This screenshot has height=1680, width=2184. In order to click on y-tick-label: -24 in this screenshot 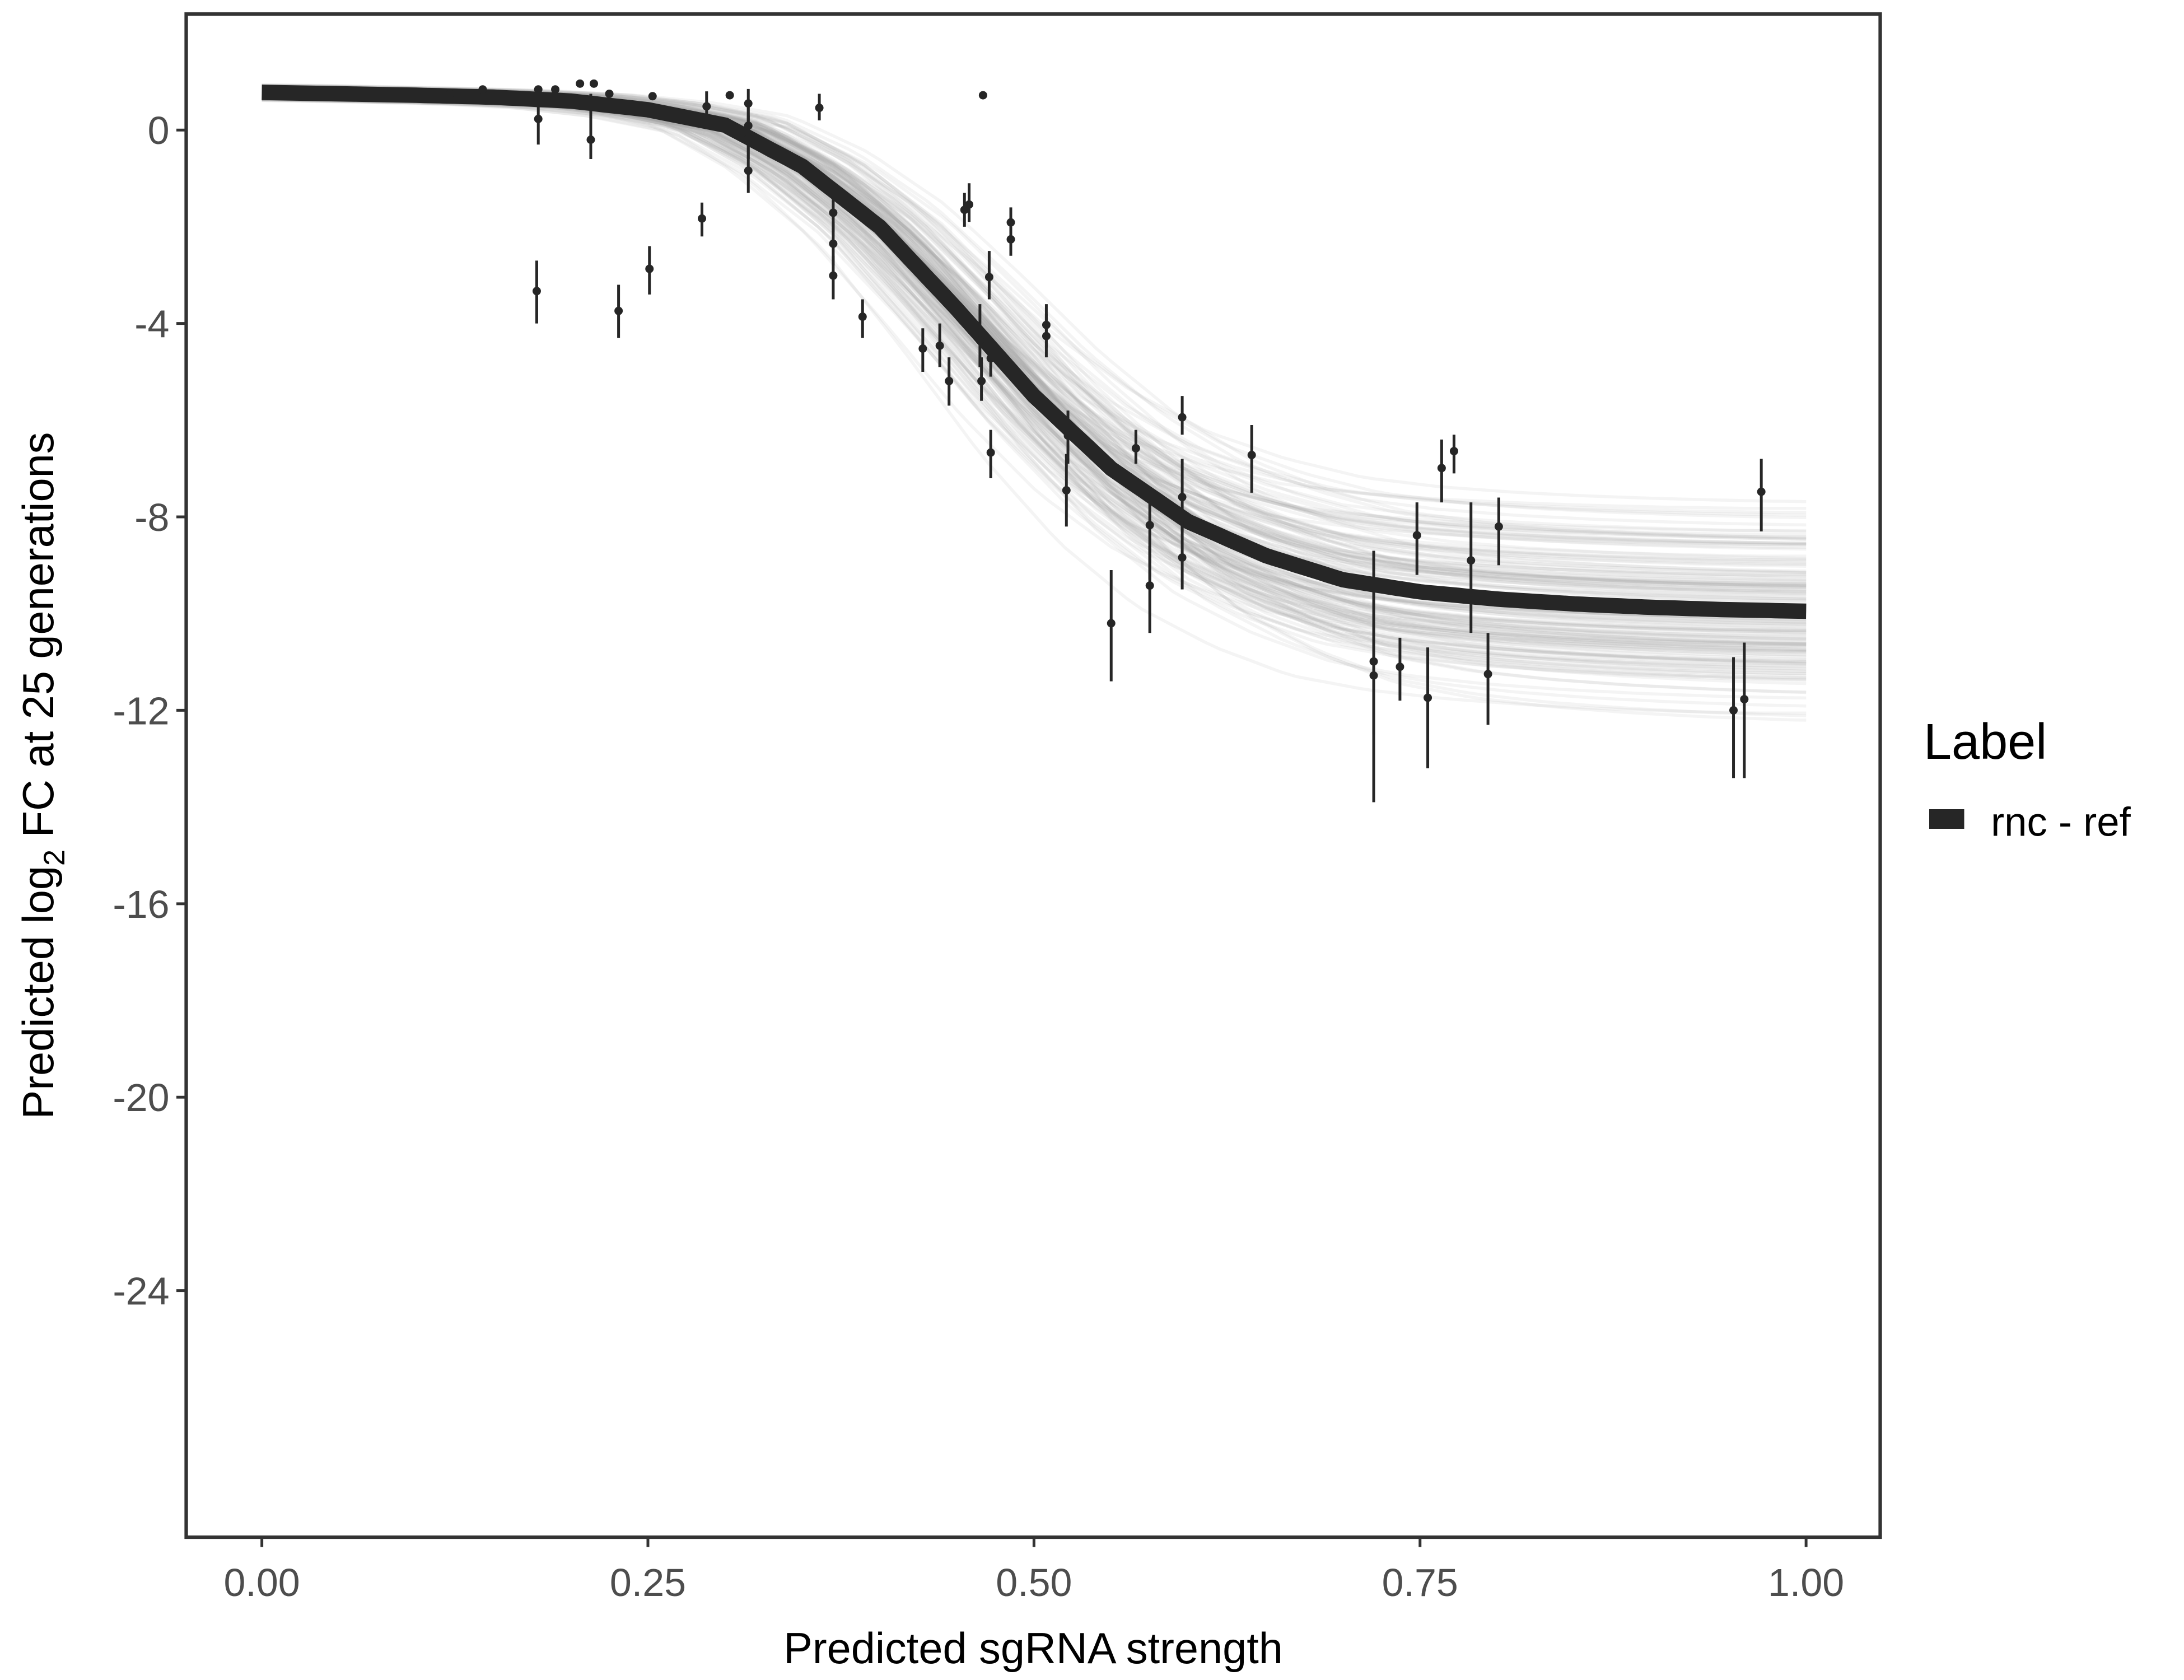, I will do `click(141, 1292)`.